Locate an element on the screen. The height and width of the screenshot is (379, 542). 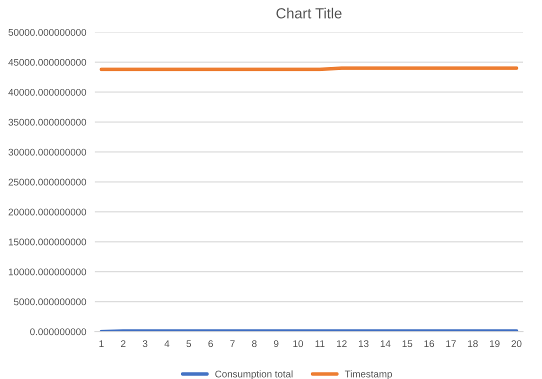
legend-label: Timestamp is located at coordinates (368, 374).